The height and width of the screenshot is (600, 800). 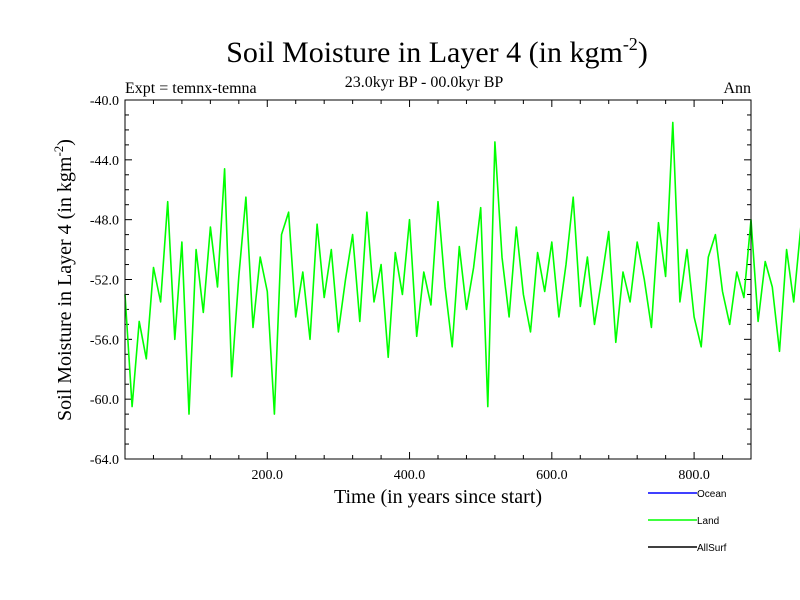 What do you see at coordinates (711, 494) in the screenshot?
I see `legend-label-ocean: Ocean` at bounding box center [711, 494].